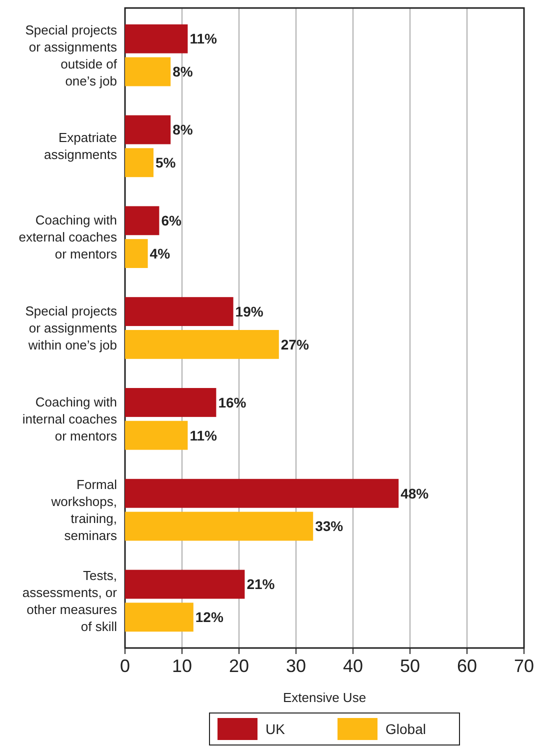  Describe the element at coordinates (209, 617) in the screenshot. I see `data-label: 12%` at that location.